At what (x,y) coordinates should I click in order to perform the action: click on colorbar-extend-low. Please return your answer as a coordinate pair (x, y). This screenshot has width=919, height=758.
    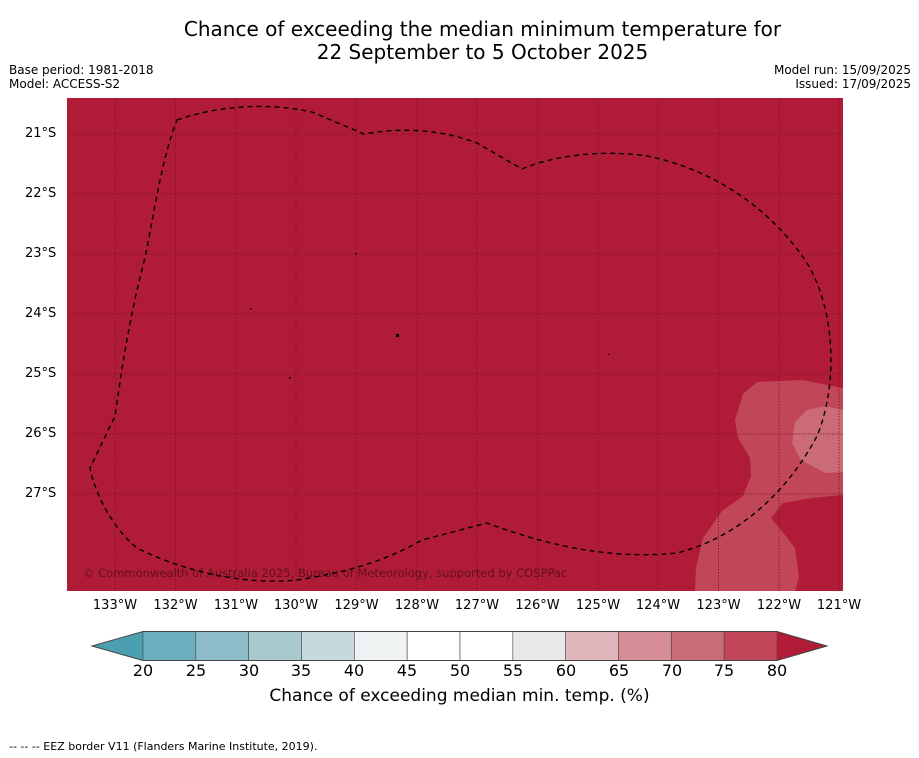
    Looking at the image, I should click on (117, 646).